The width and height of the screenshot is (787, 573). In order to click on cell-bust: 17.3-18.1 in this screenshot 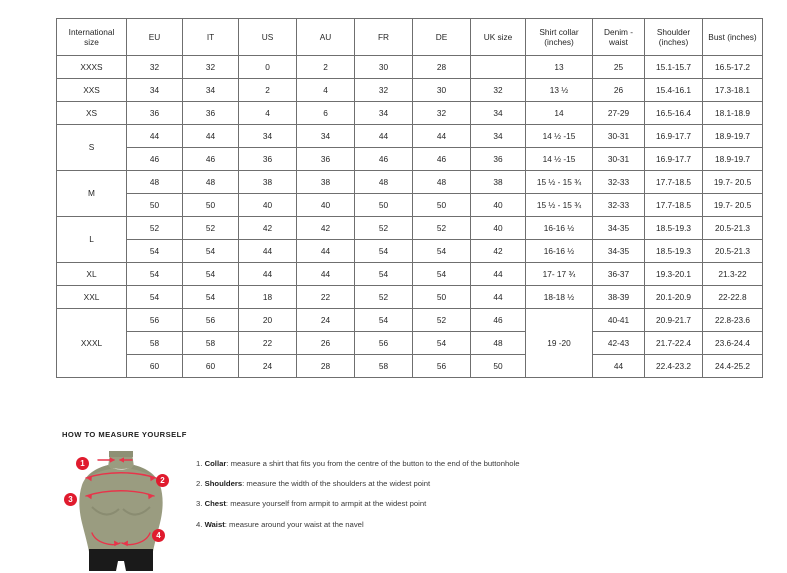, I will do `click(732, 90)`.